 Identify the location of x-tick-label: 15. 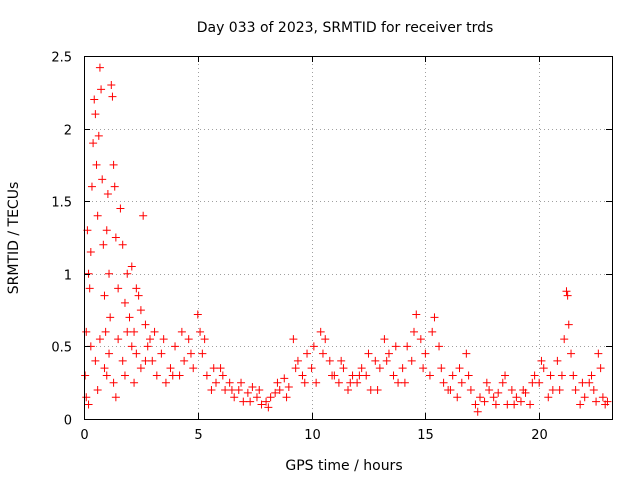
(425, 435).